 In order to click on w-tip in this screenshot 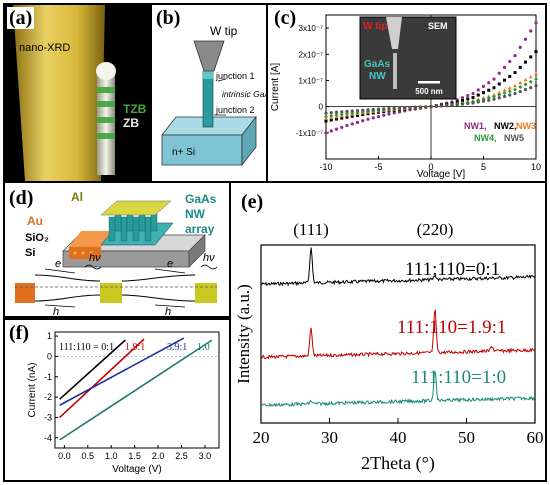, I will do `click(209, 56)`.